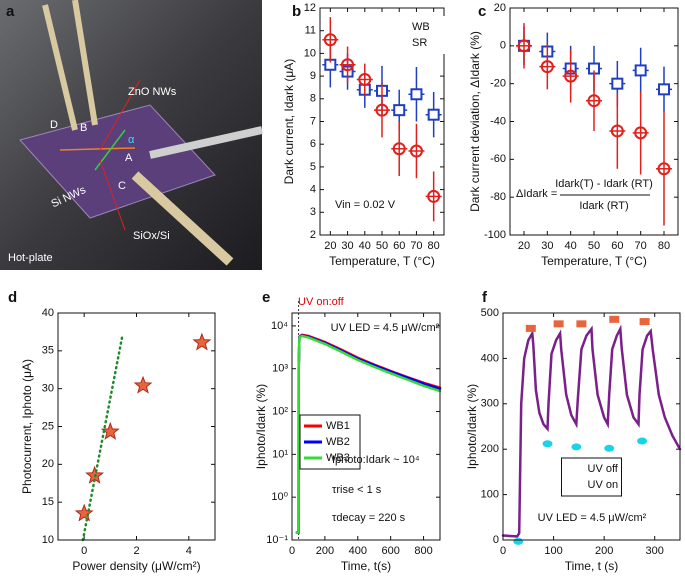  Describe the element at coordinates (136, 551) in the screenshot. I see `x-tick-label: 2` at that location.